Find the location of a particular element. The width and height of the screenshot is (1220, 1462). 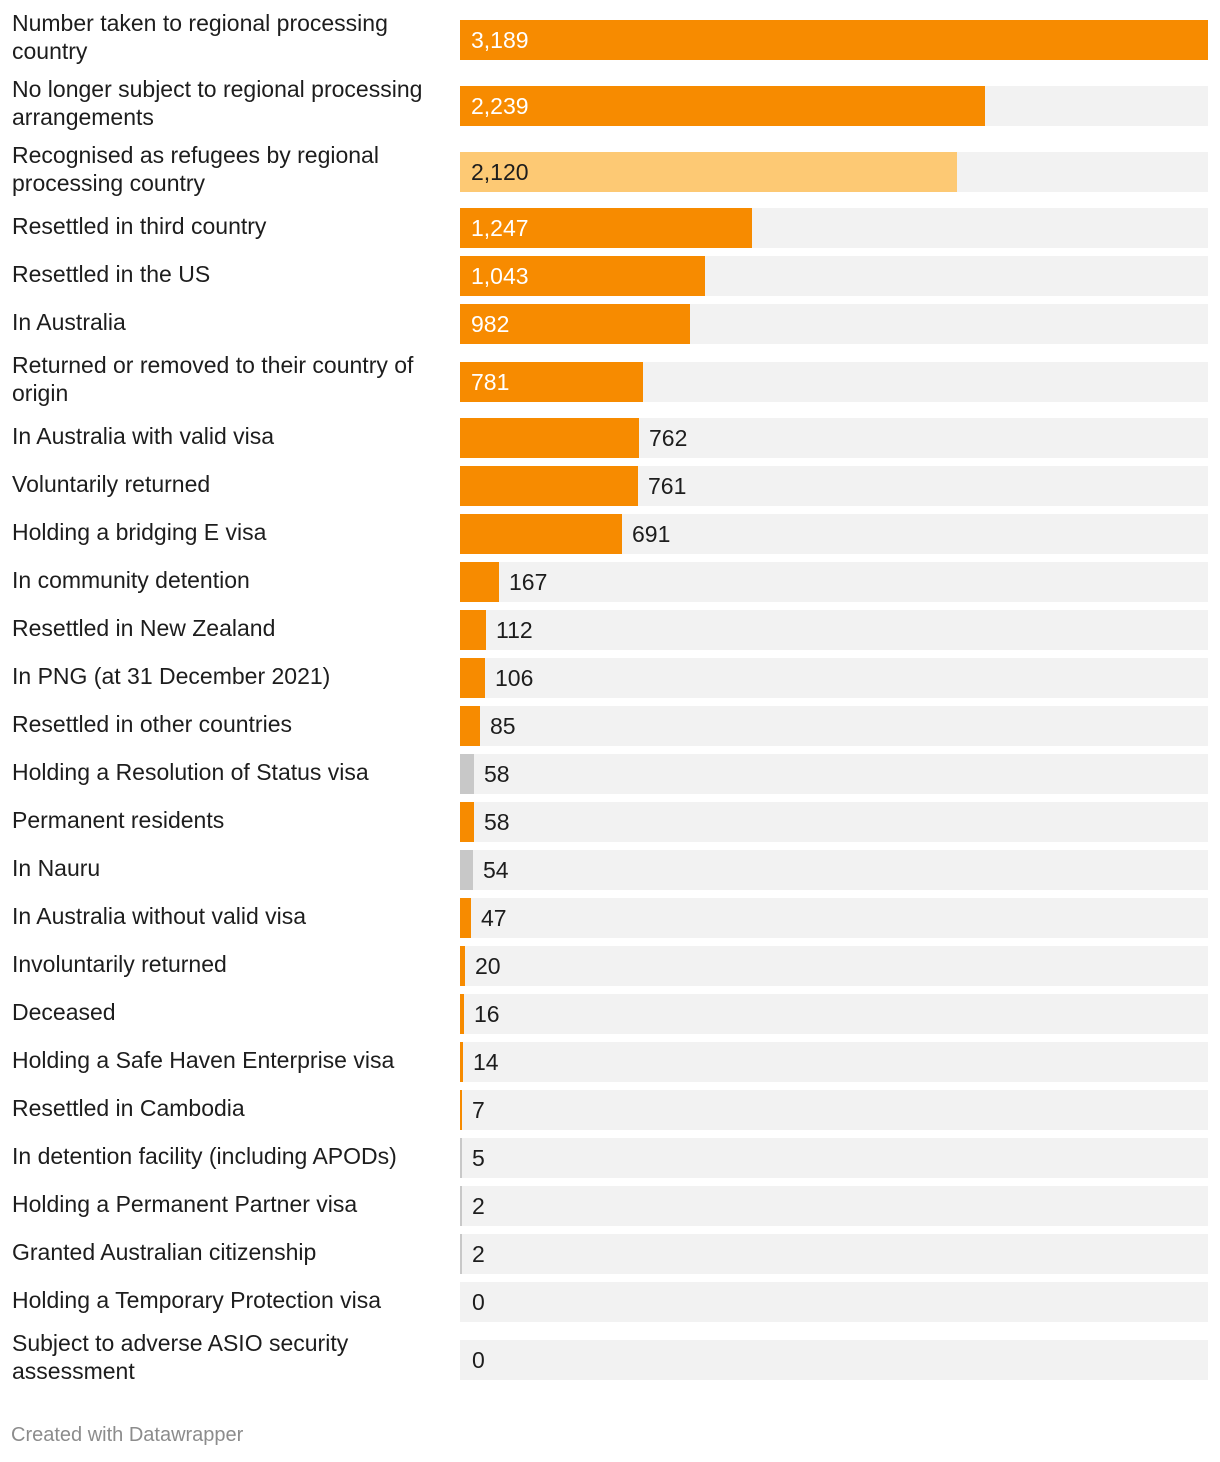

category-label: In Australia with valid visa is located at coordinates (143, 436).